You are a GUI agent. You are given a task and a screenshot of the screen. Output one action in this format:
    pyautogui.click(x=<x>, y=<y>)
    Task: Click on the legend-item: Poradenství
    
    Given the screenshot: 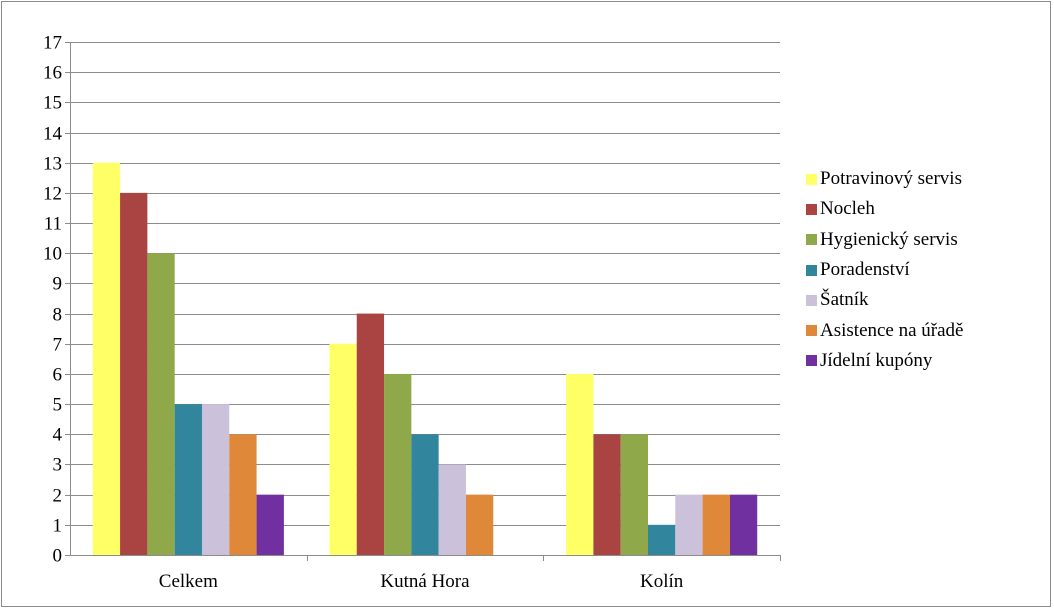 What is the action you would take?
    pyautogui.click(x=926, y=270)
    